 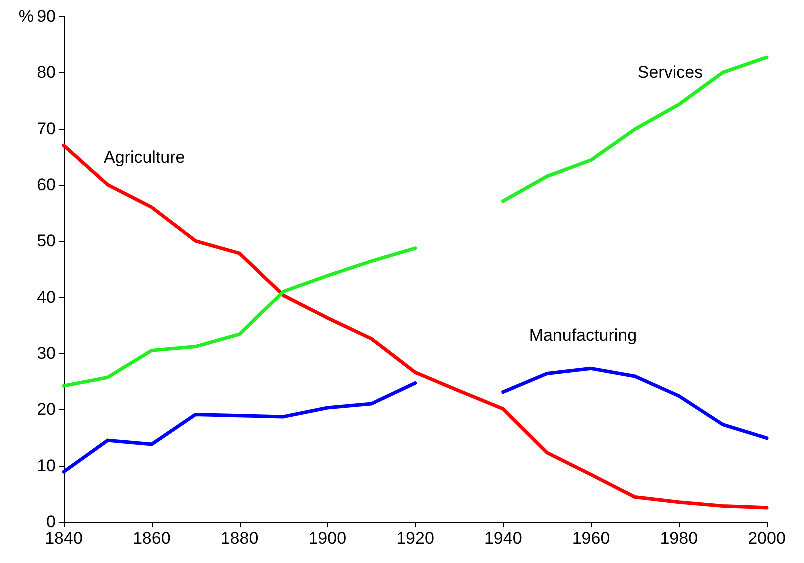 I want to click on y-tick-label: 10, so click(x=46, y=466).